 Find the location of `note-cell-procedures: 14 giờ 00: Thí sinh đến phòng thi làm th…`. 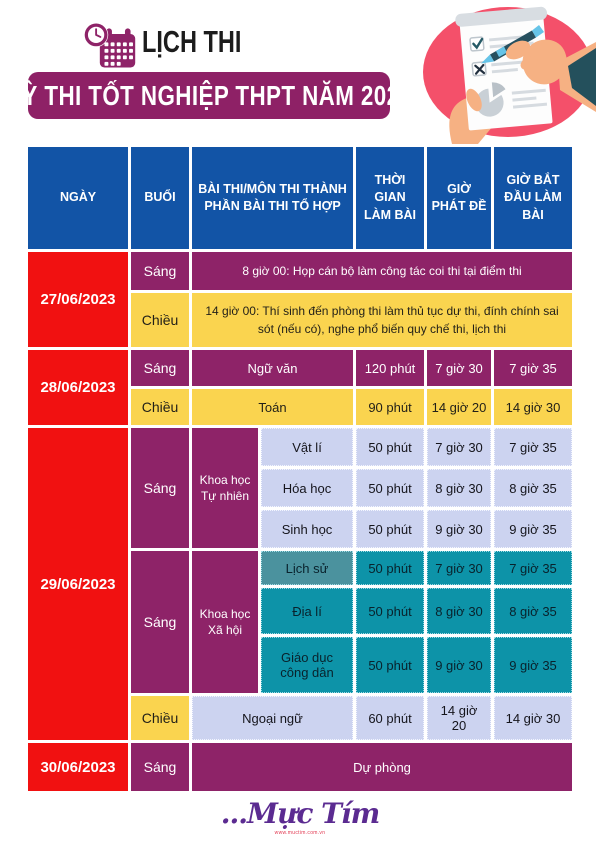

note-cell-procedures: 14 giờ 00: Thí sinh đến phòng thi làm th… is located at coordinates (382, 320).